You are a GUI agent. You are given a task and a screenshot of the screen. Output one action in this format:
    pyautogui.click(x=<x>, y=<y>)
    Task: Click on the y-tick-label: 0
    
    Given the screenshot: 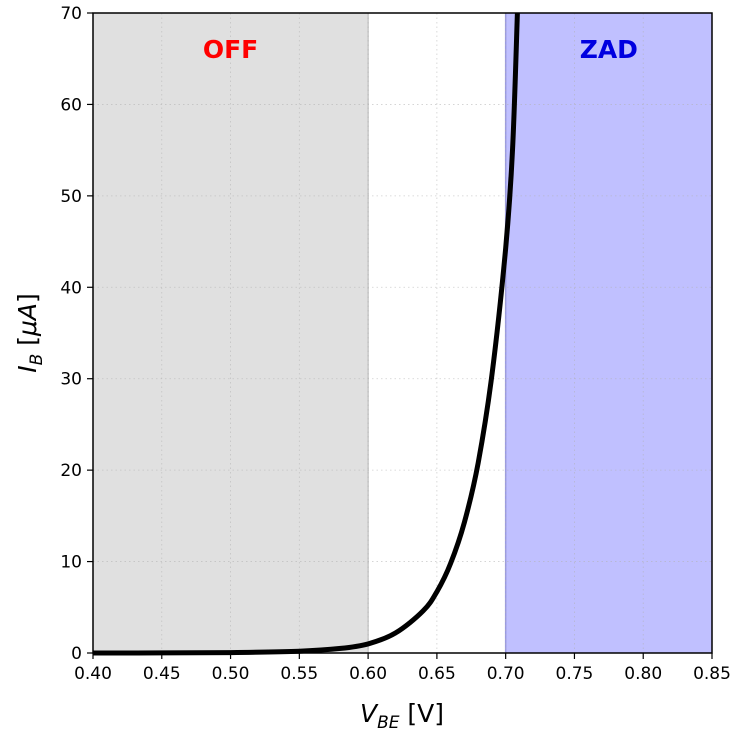 What is the action you would take?
    pyautogui.click(x=76, y=654)
    